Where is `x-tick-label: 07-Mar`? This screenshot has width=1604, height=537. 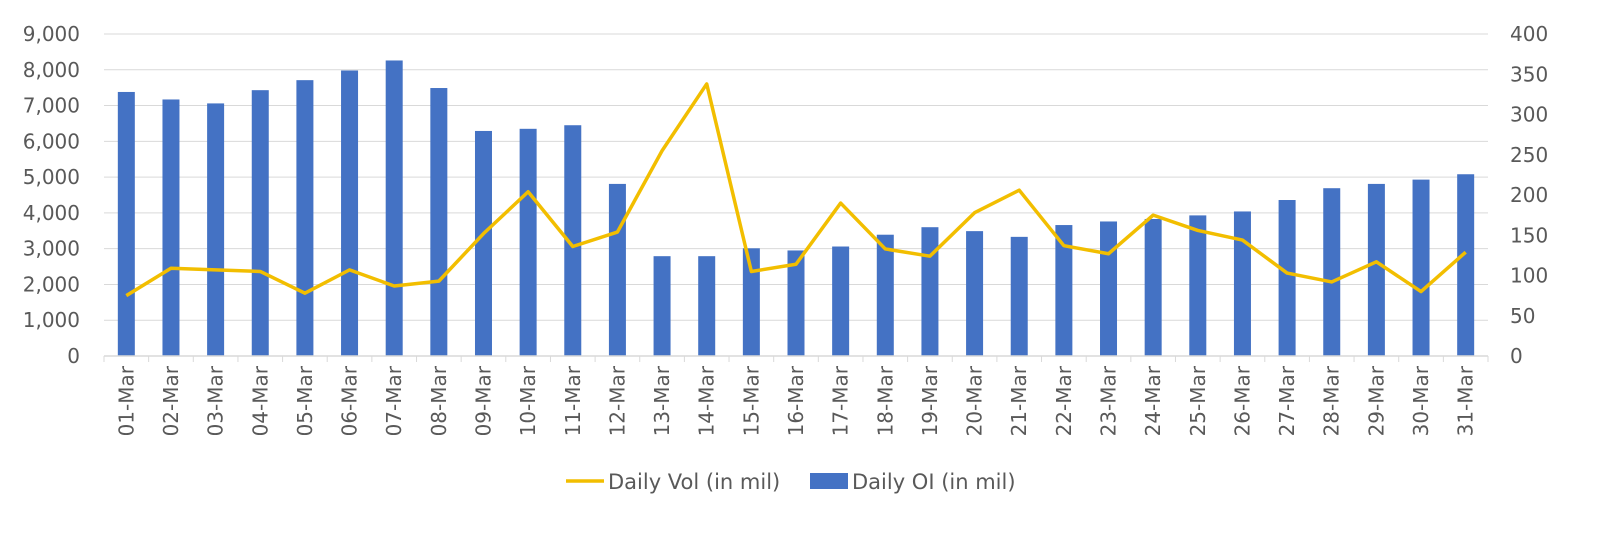
x-tick-label: 07-Mar is located at coordinates (394, 400).